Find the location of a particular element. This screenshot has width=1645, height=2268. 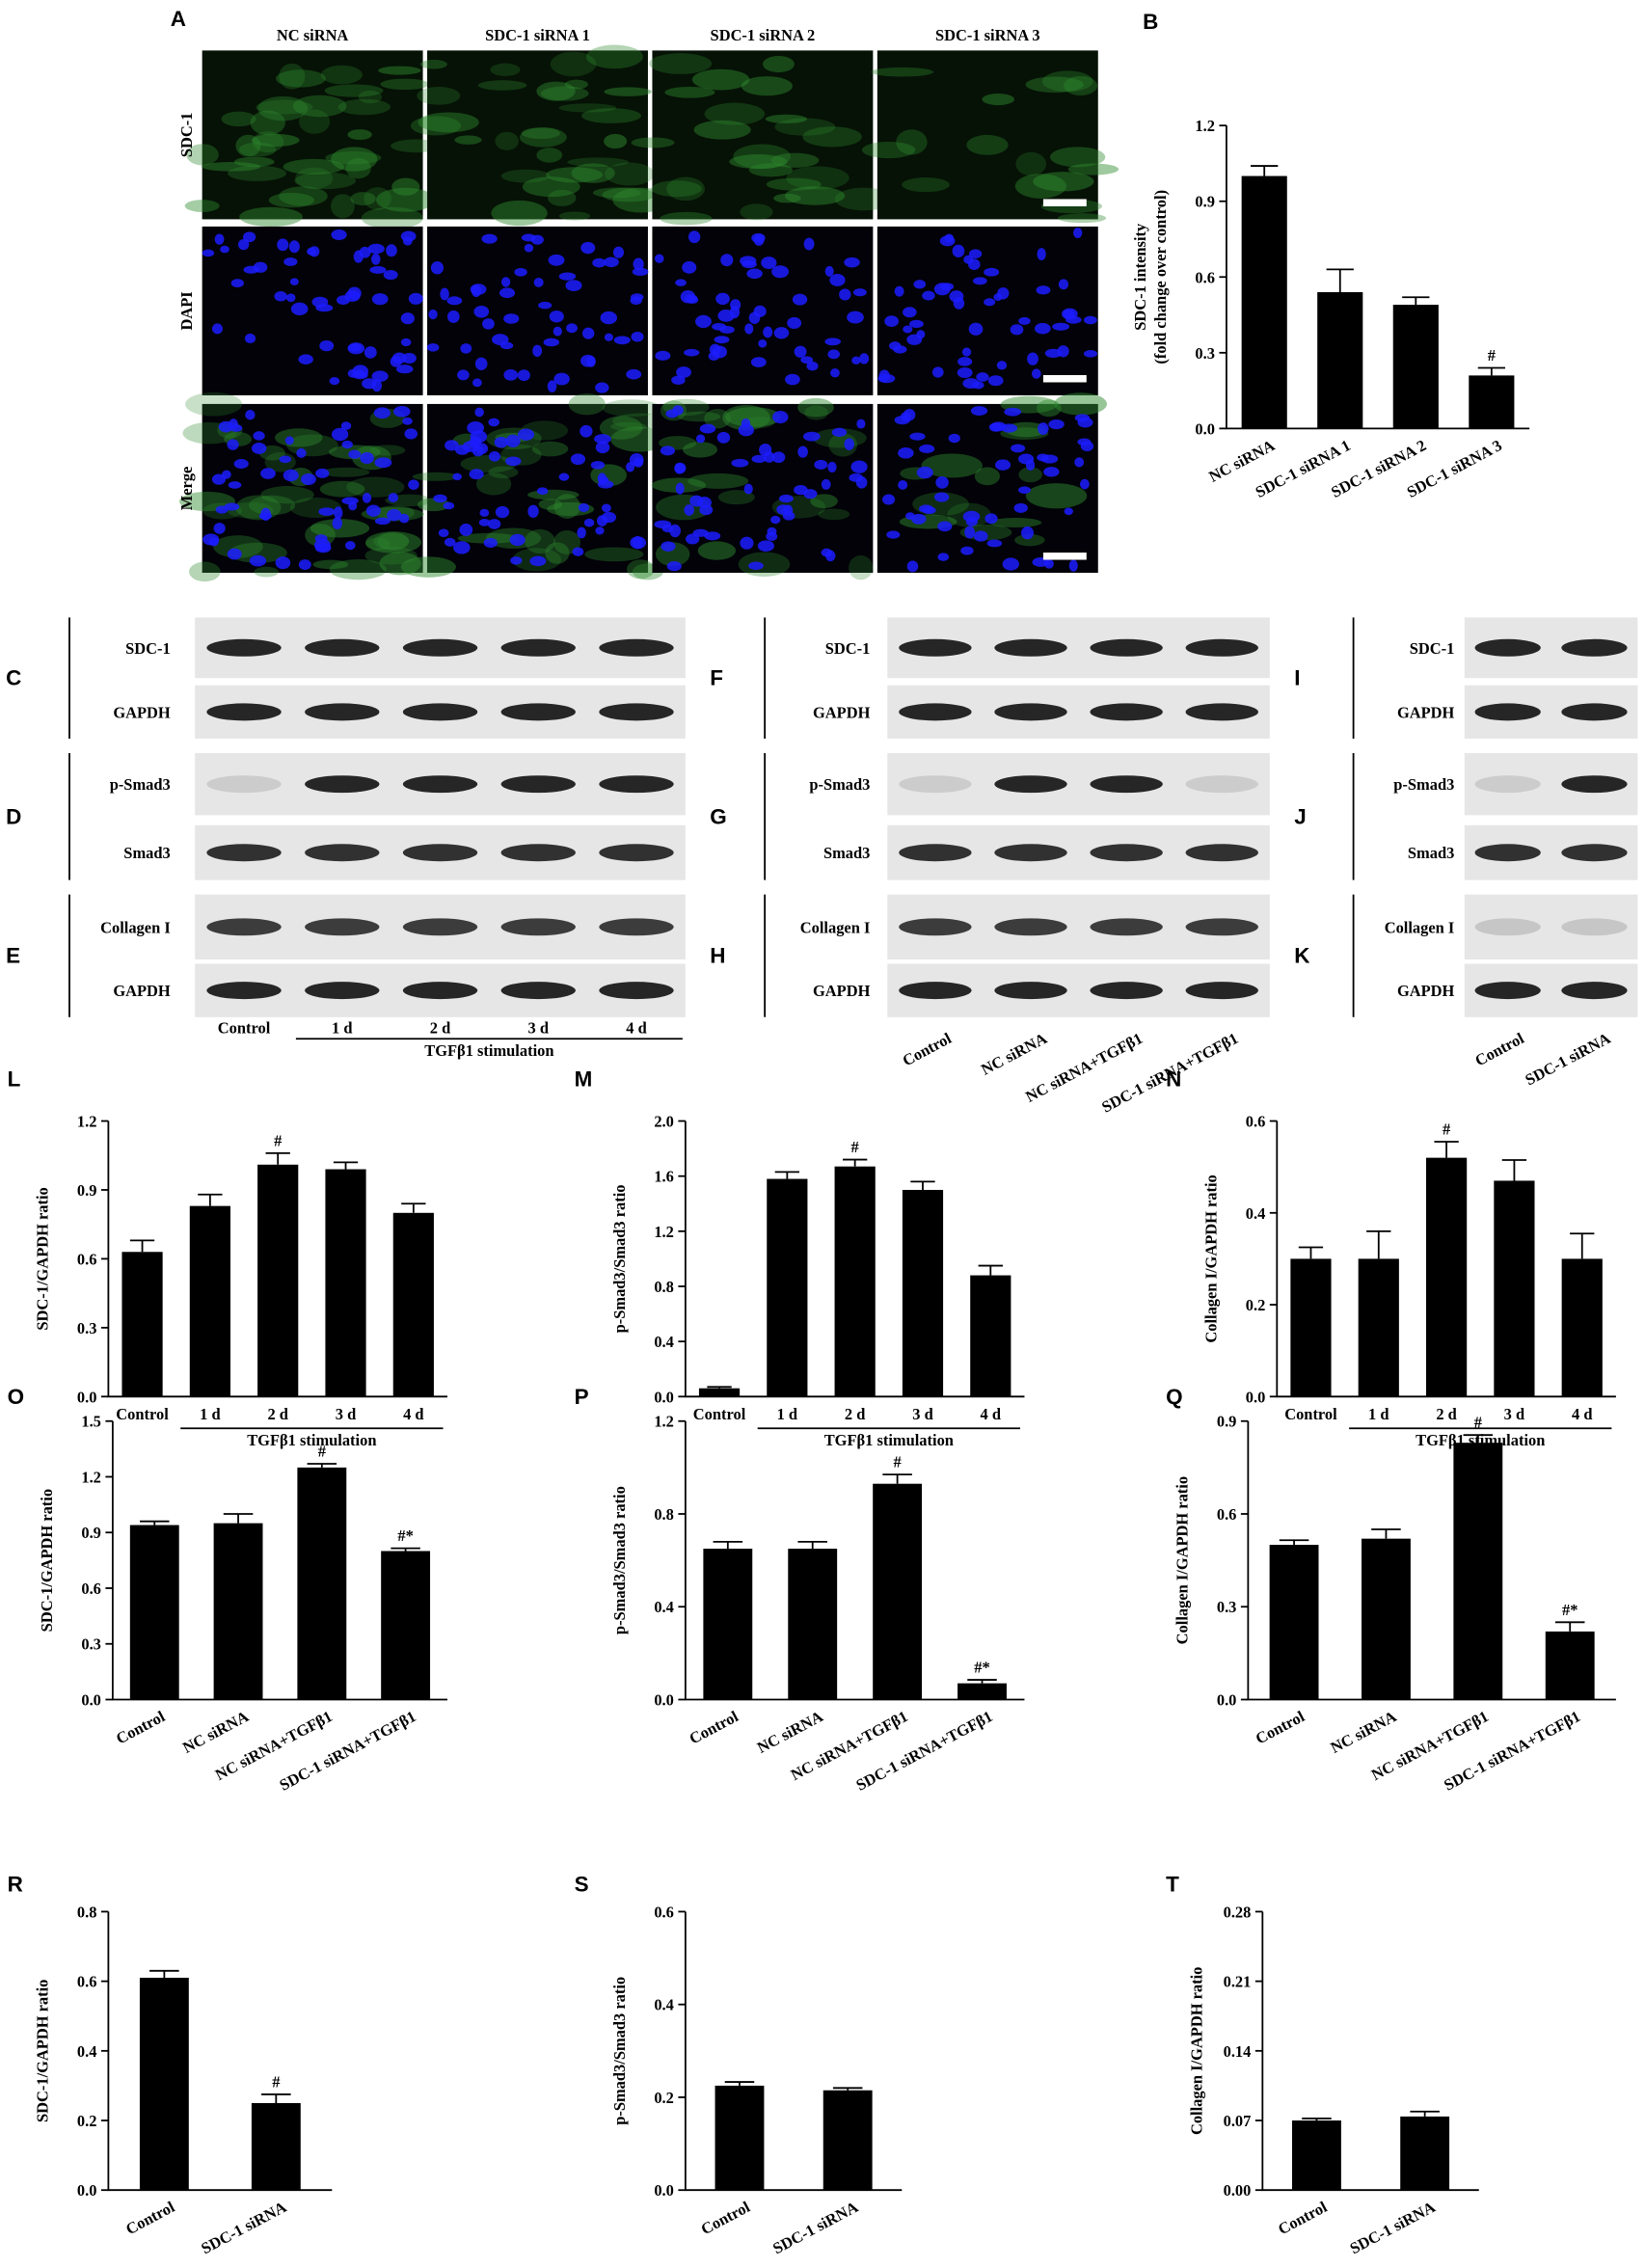

lane-label: 2 d is located at coordinates (440, 1027).